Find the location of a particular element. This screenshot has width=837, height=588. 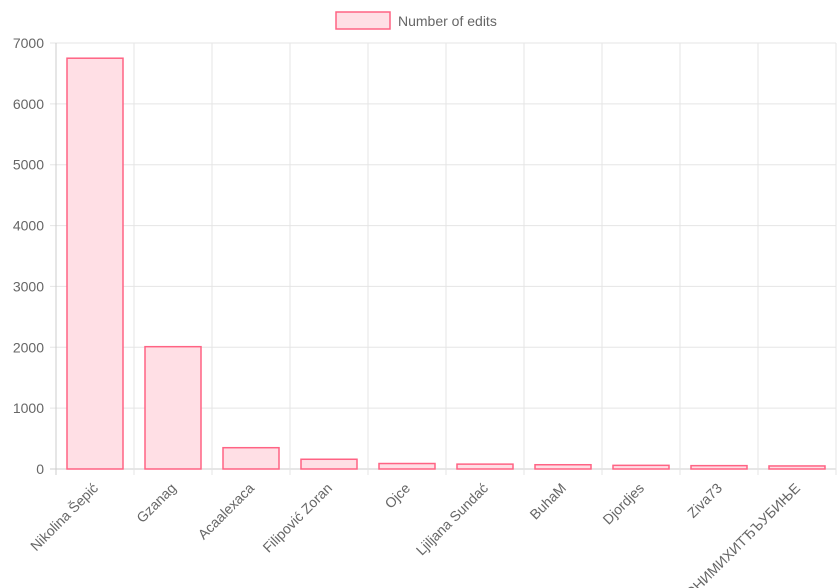

y-tick-label: 4000 is located at coordinates (28, 226).